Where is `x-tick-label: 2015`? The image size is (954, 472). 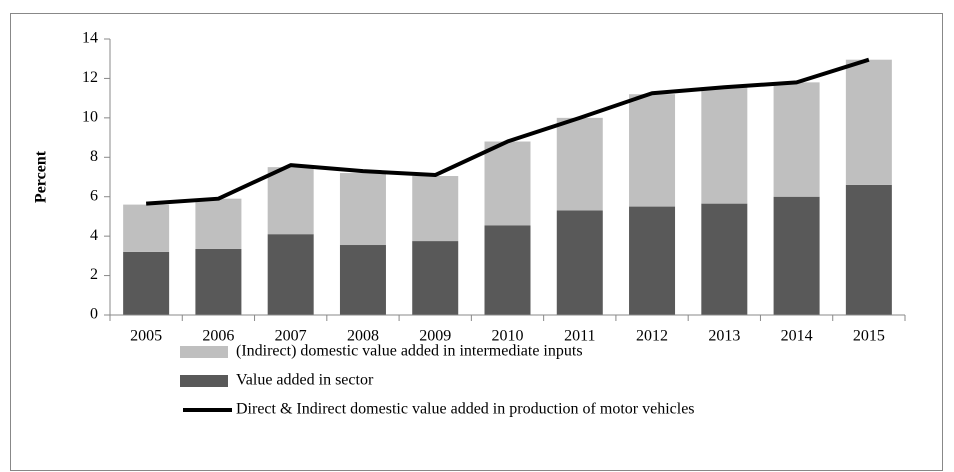
x-tick-label: 2015 is located at coordinates (869, 336).